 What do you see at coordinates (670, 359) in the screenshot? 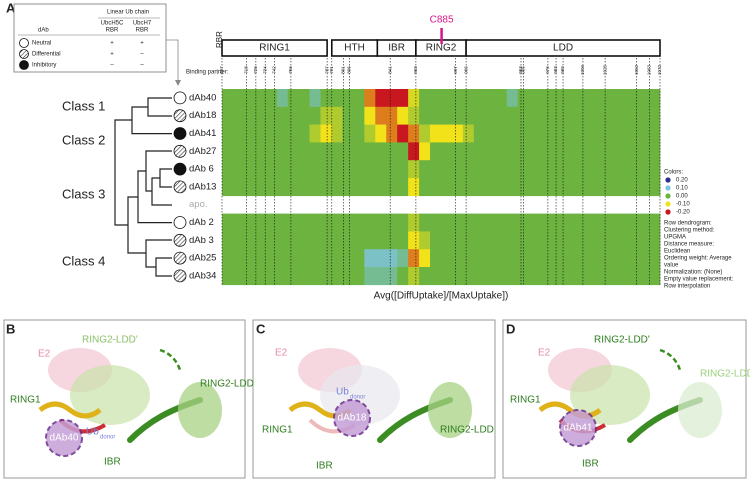
I see `motion-arrow` at bounding box center [670, 359].